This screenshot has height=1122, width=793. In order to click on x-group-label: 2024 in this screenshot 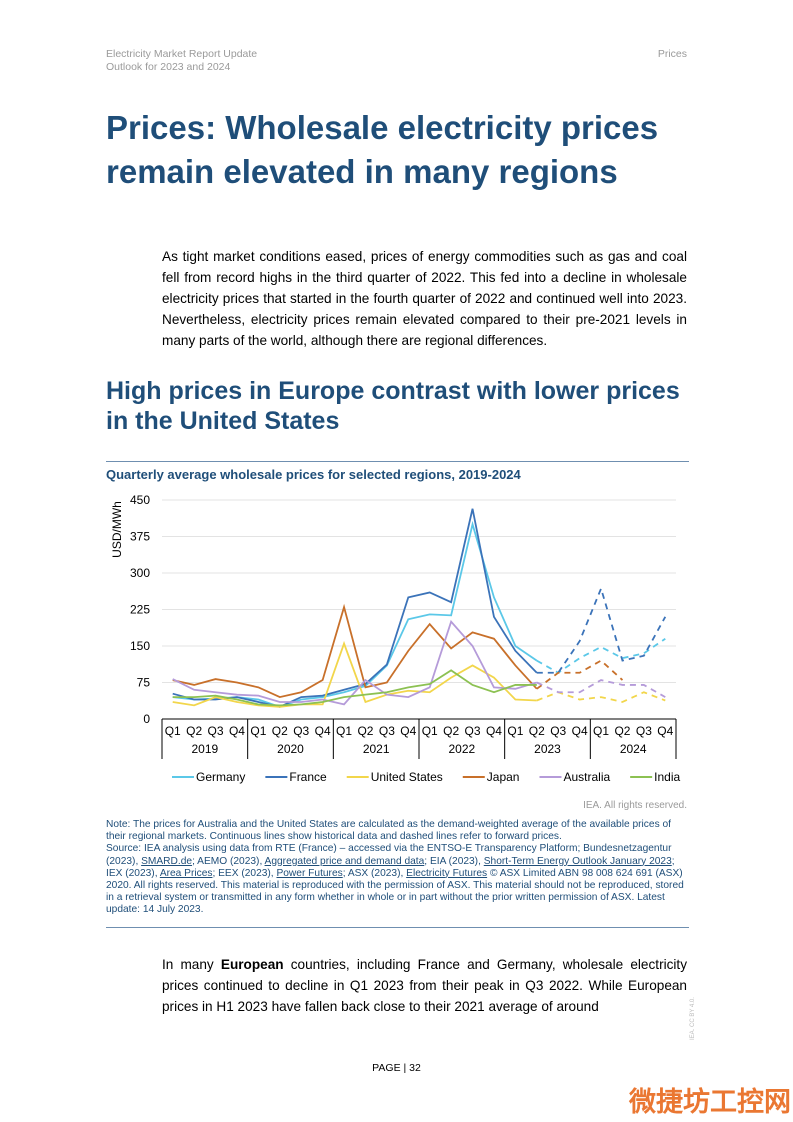, I will do `click(633, 749)`.